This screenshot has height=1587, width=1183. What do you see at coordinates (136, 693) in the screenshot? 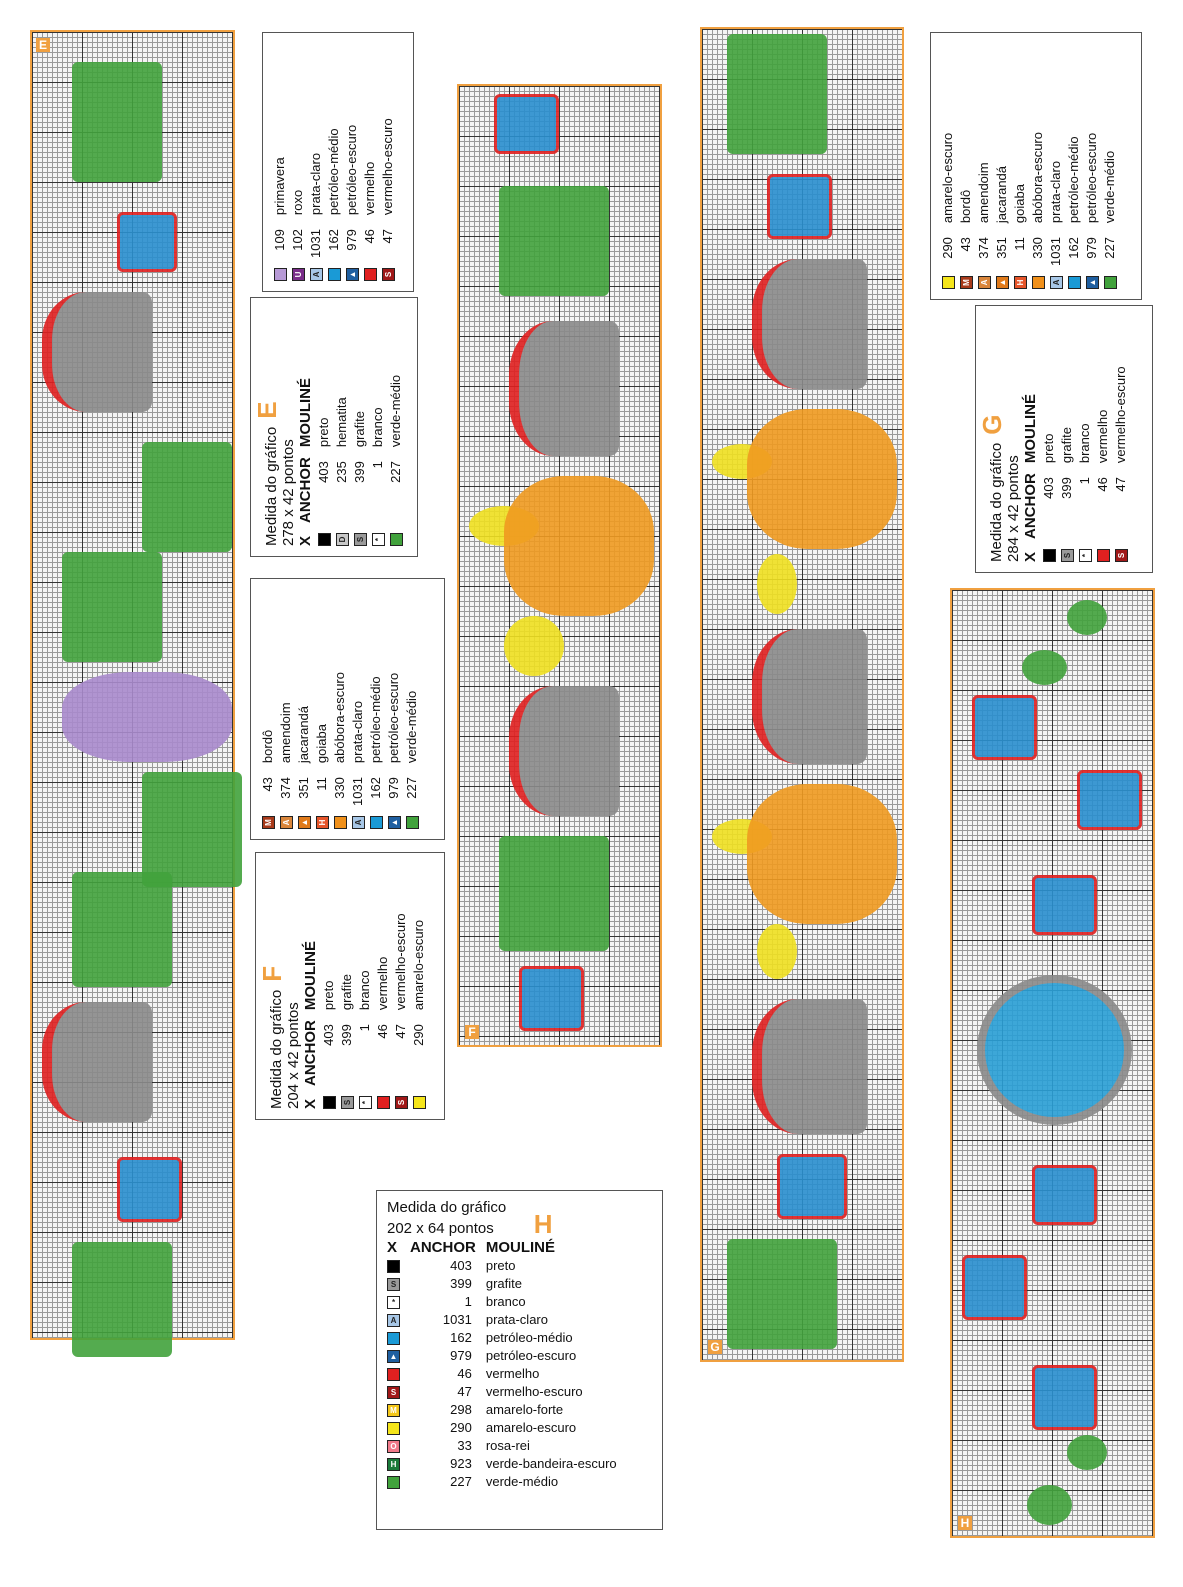
I see `chart-e-grid: E` at bounding box center [136, 693].